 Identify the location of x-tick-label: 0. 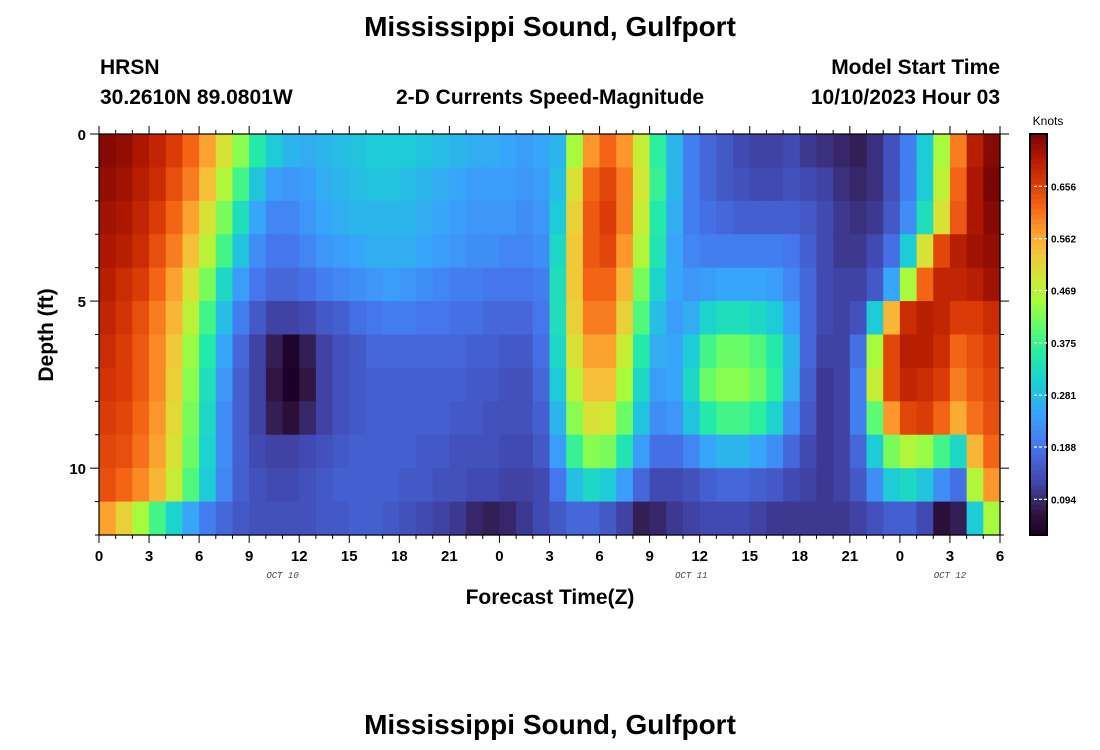
(900, 556).